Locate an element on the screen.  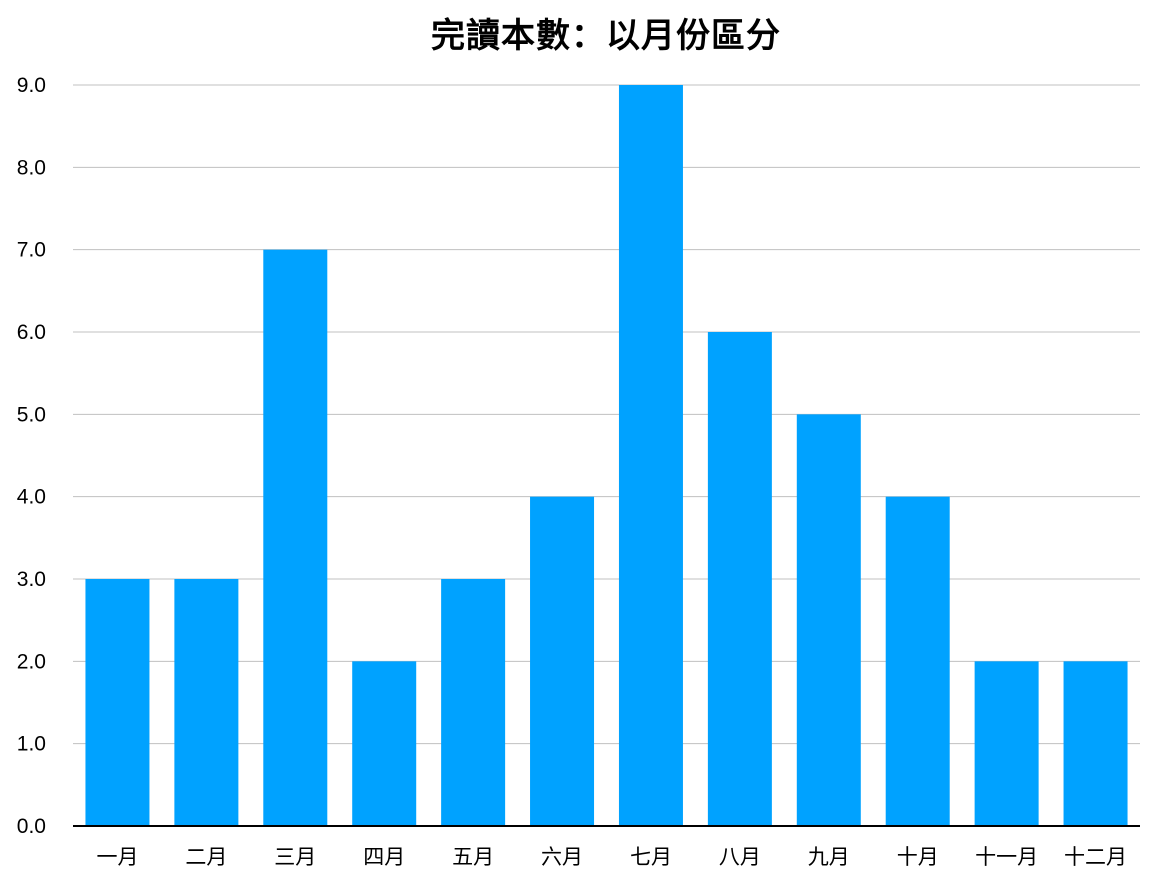
y-tick-label: 8.0 is located at coordinates (31, 167).